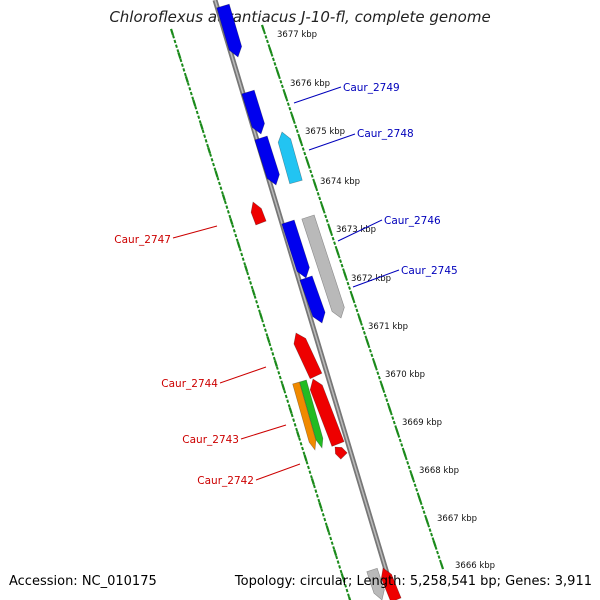 The width and height of the screenshot is (600, 600). What do you see at coordinates (304, 416) in the screenshot?
I see `gene-arrow-caur-2743a` at bounding box center [304, 416].